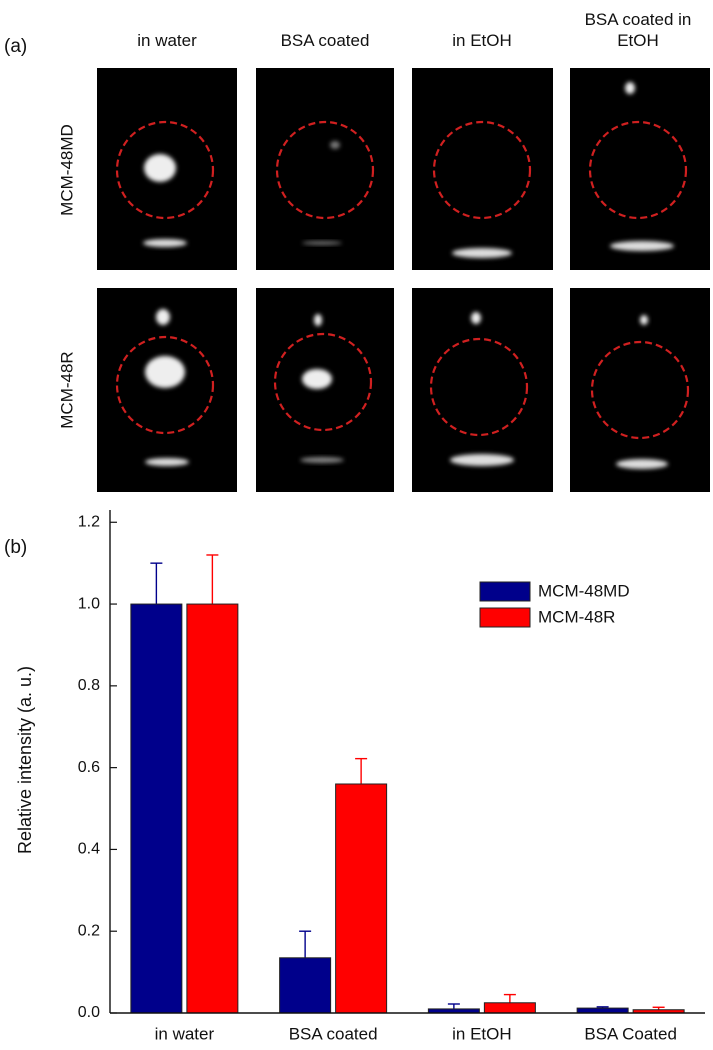 This screenshot has height=1050, width=713. I want to click on y-tick-label: 0.6, so click(89, 767).